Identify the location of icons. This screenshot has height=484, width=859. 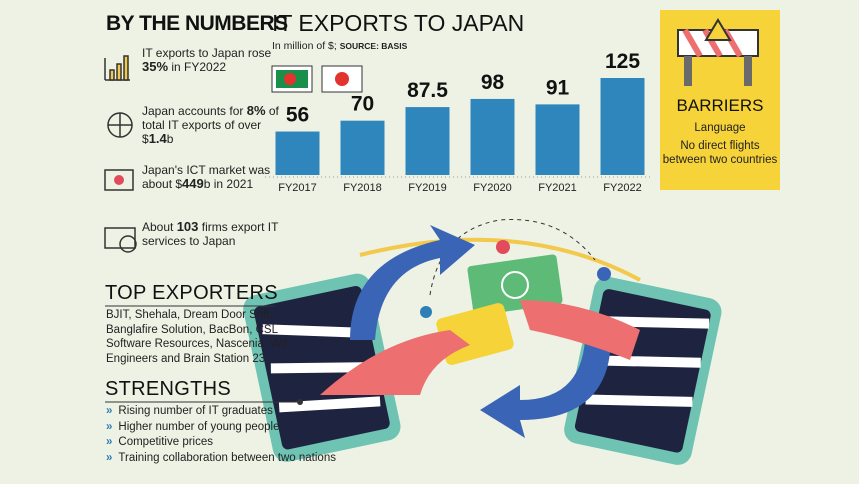
(120, 154).